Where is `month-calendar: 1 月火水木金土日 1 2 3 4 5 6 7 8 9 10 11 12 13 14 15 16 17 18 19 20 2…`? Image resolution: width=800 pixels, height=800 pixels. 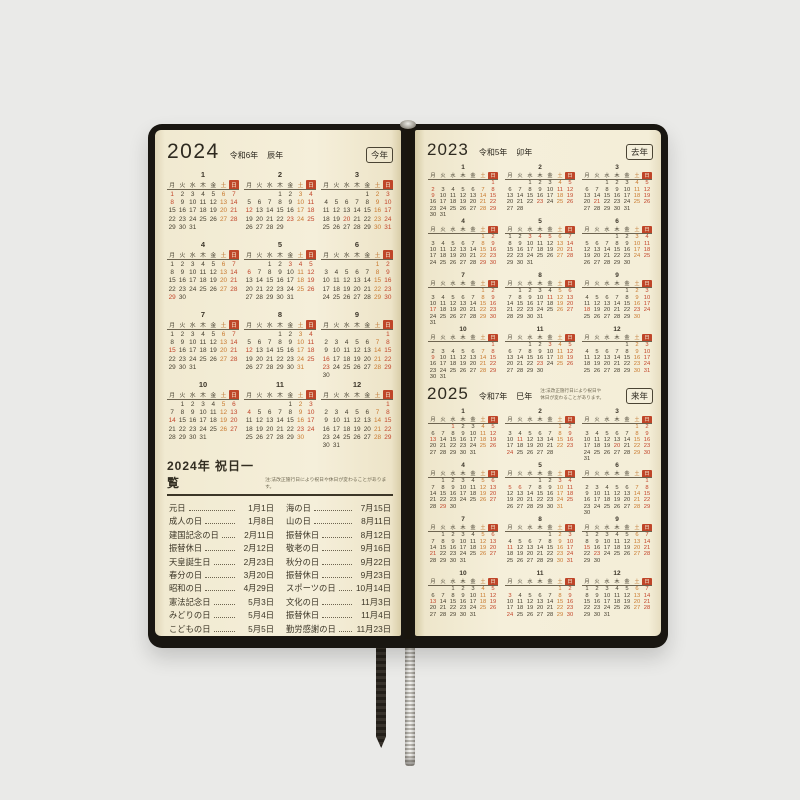
month-calendar: 1 月火水木金土日 1 2 3 4 5 6 7 8 9 10 11 12 13 14 15 16 17 18 19 20 2… is located at coordinates (463, 434).